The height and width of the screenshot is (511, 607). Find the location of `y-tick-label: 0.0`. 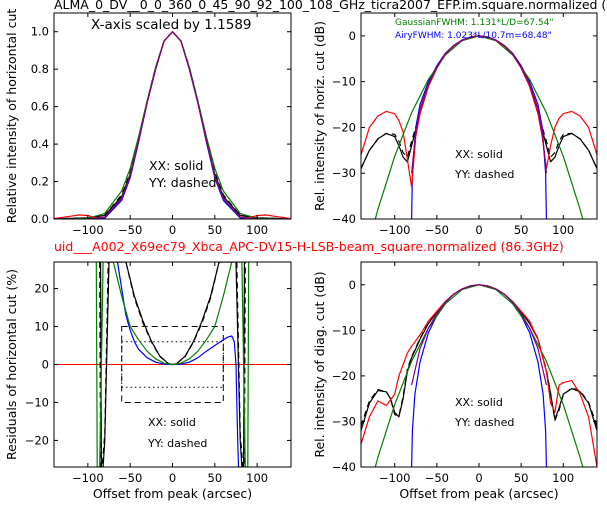

y-tick-label: 0.0 is located at coordinates (40, 219).